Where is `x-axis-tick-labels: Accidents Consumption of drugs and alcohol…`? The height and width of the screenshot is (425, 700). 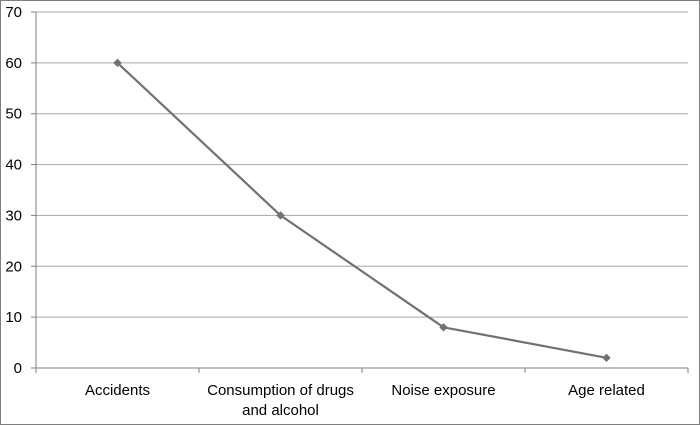 x-axis-tick-labels: Accidents Consumption of drugs and alcohol… is located at coordinates (365, 400).